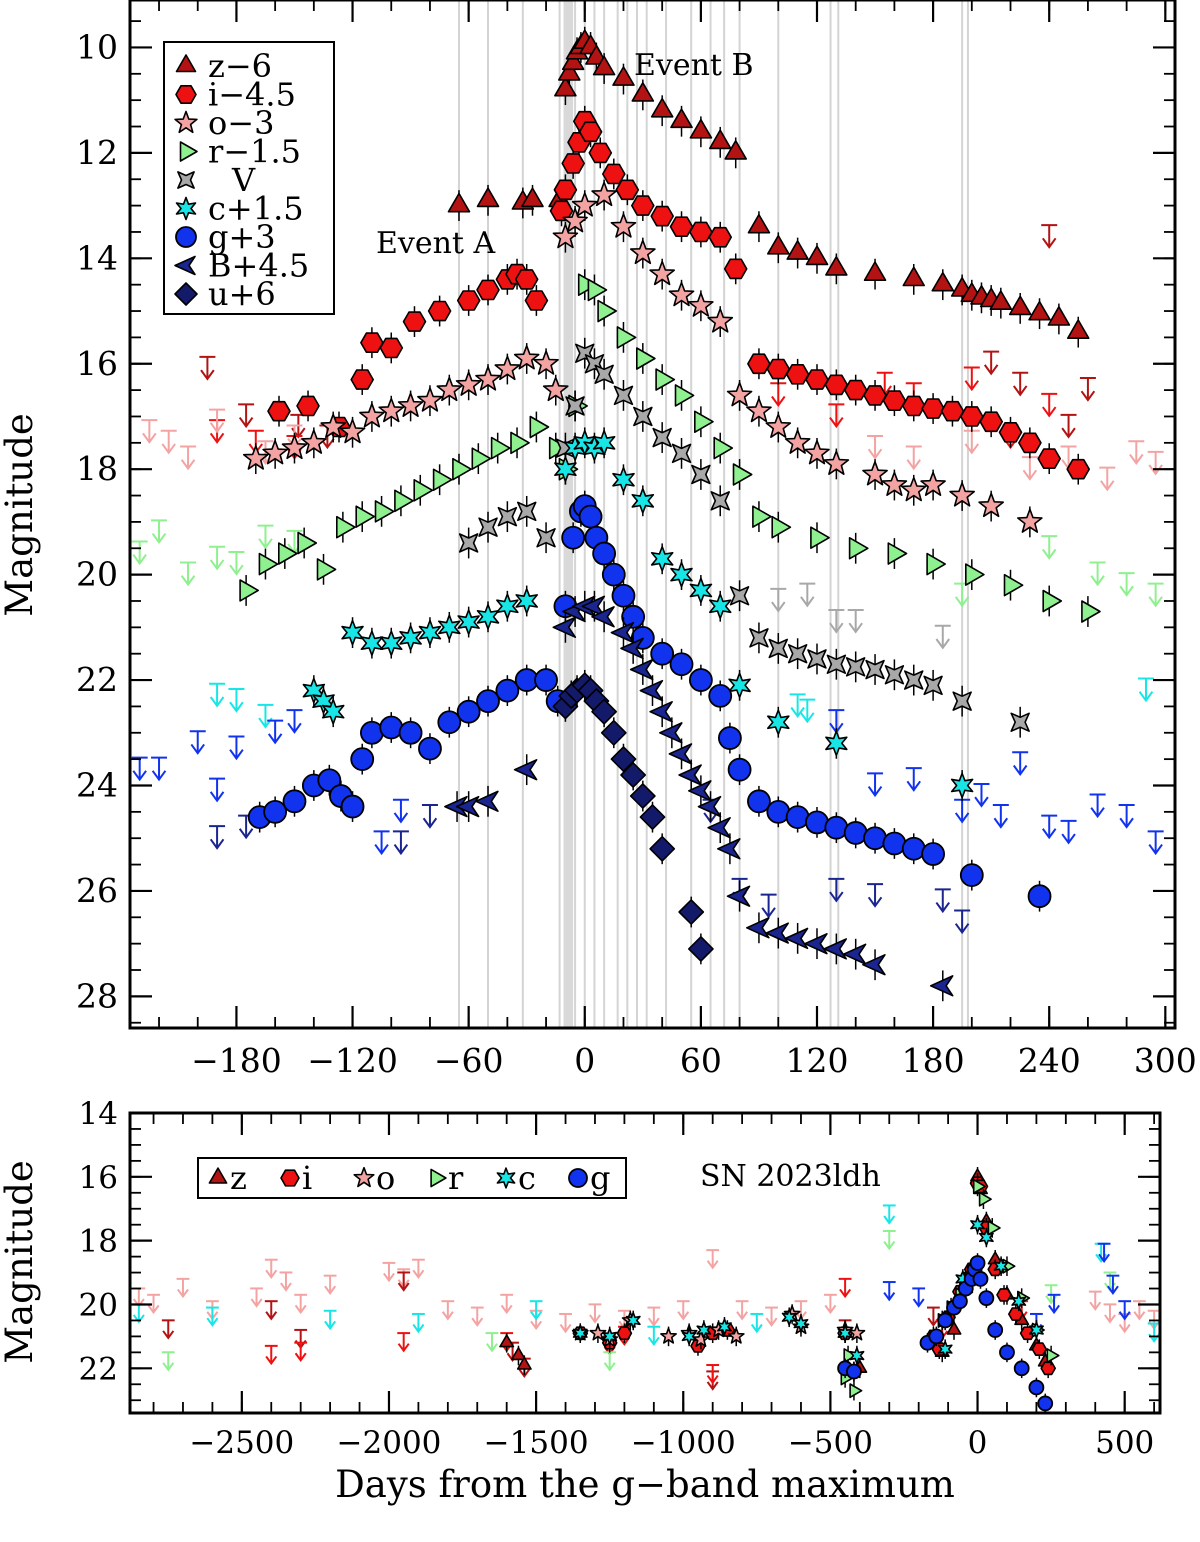  What do you see at coordinates (389, 1443) in the screenshot?
I see `x-tick-label: −2000` at bounding box center [389, 1443].